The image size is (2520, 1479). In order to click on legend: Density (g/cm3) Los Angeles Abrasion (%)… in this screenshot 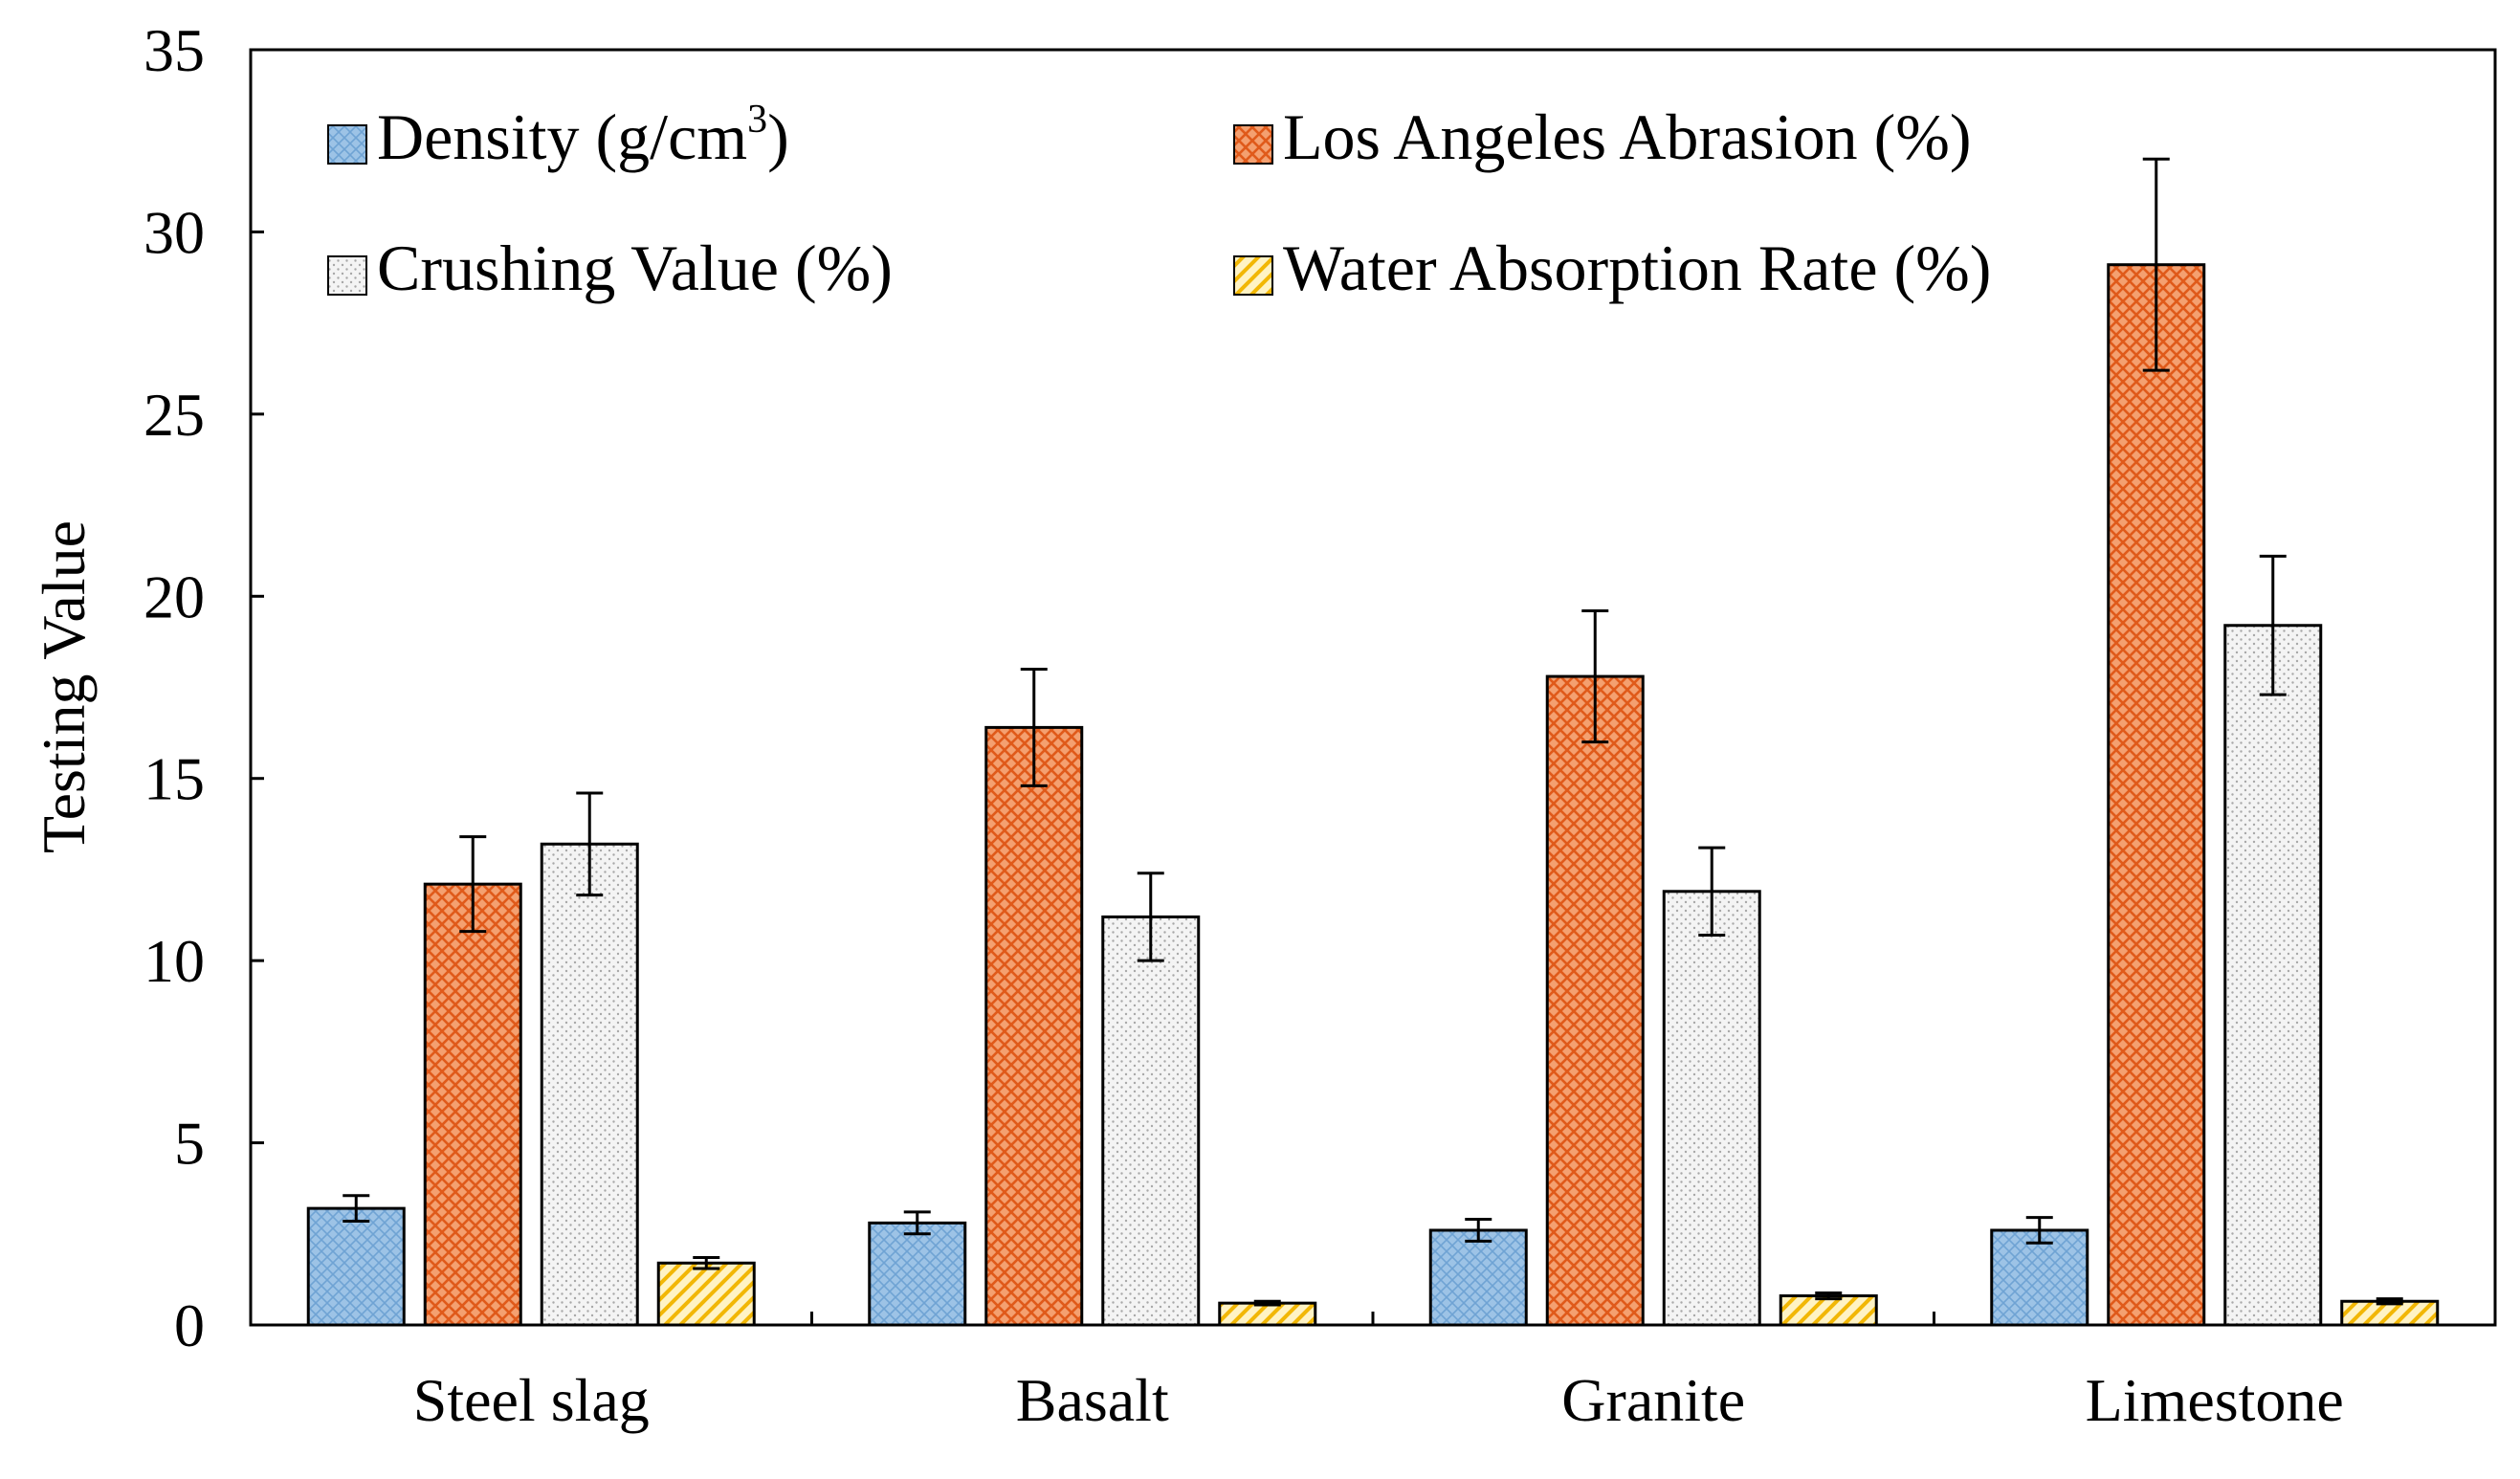, I will do `click(1159, 201)`.